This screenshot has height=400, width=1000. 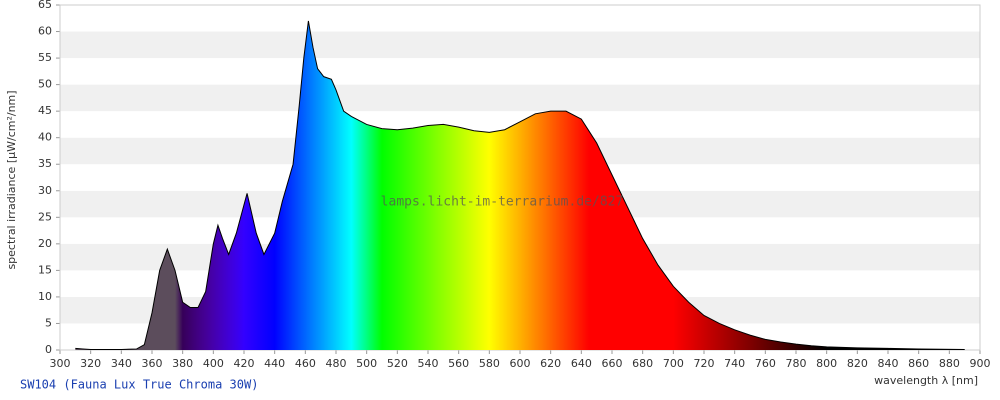 I want to click on y-tick-label: 45, so click(x=45, y=110).